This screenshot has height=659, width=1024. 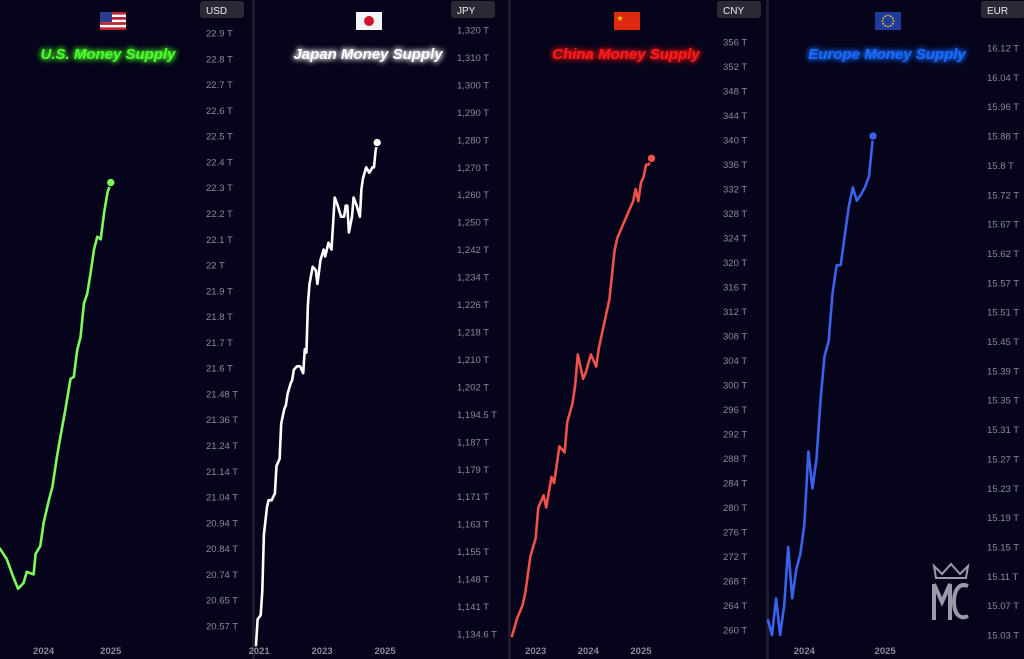 I want to click on y-tick-label: 348 T, so click(x=735, y=92).